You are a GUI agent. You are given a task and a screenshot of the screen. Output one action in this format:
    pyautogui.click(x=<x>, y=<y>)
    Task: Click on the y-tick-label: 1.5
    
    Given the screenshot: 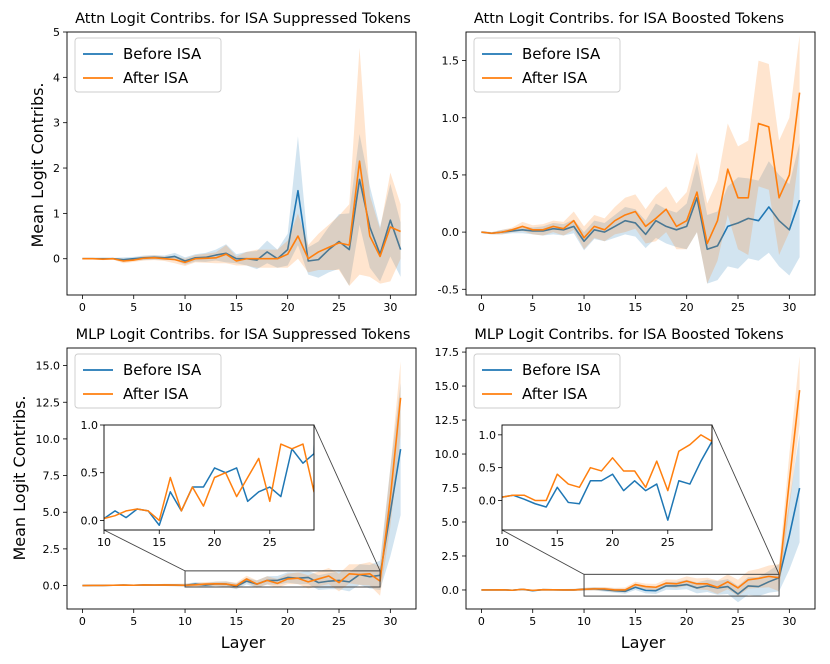 What is the action you would take?
    pyautogui.click(x=451, y=61)
    